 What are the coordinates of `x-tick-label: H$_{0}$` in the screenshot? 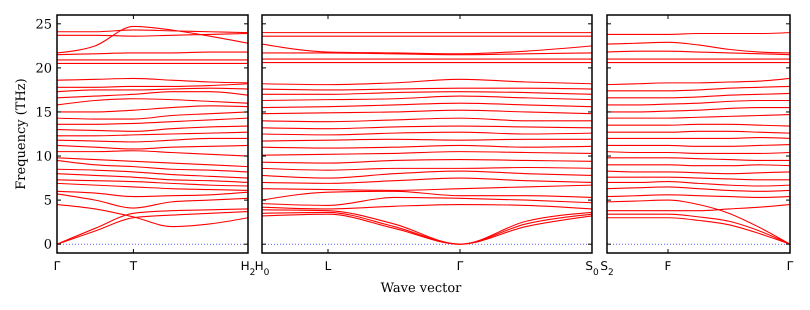 It's located at (262, 268).